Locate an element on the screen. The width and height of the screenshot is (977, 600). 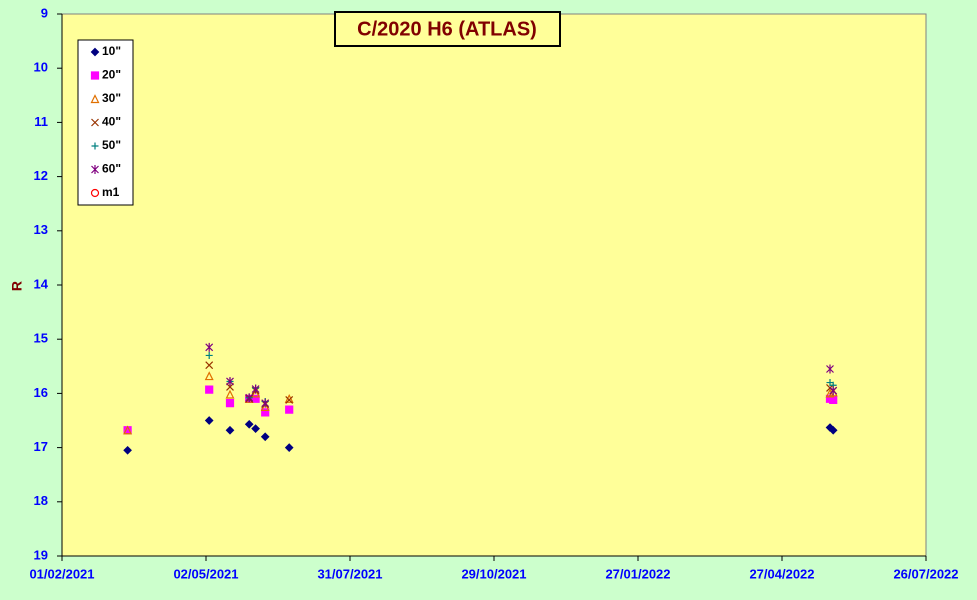
chart-title: C/2020 H6 (ATLAS) is located at coordinates (447, 29).